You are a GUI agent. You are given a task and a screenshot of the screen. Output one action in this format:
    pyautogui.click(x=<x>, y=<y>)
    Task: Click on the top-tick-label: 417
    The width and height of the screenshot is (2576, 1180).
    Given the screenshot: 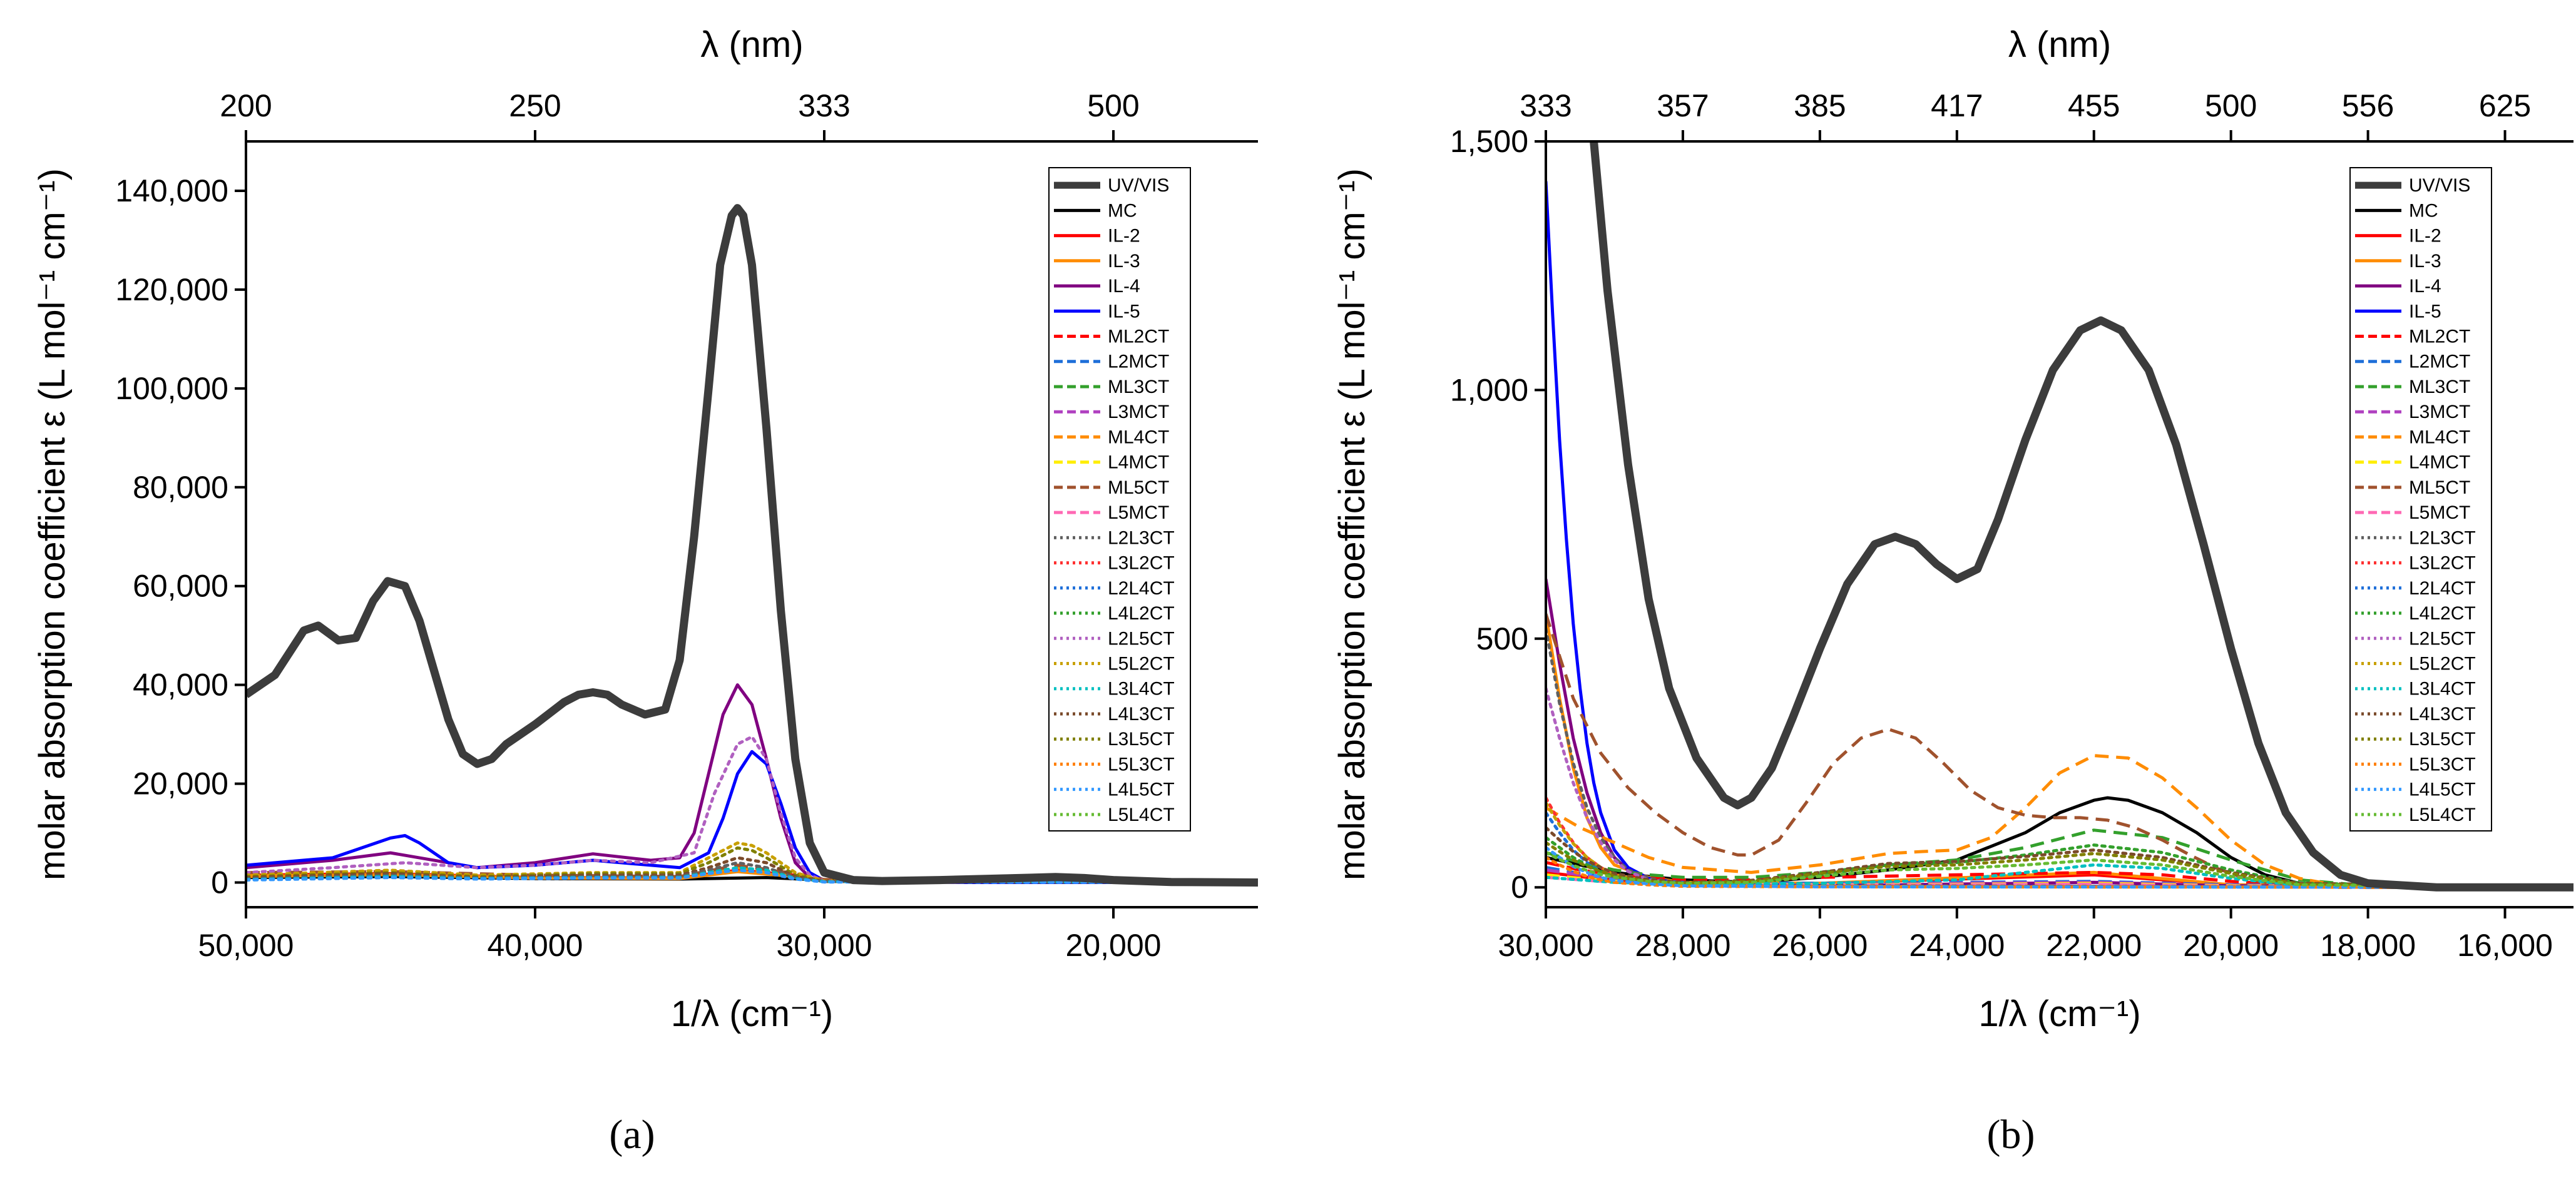 What is the action you would take?
    pyautogui.click(x=1957, y=105)
    